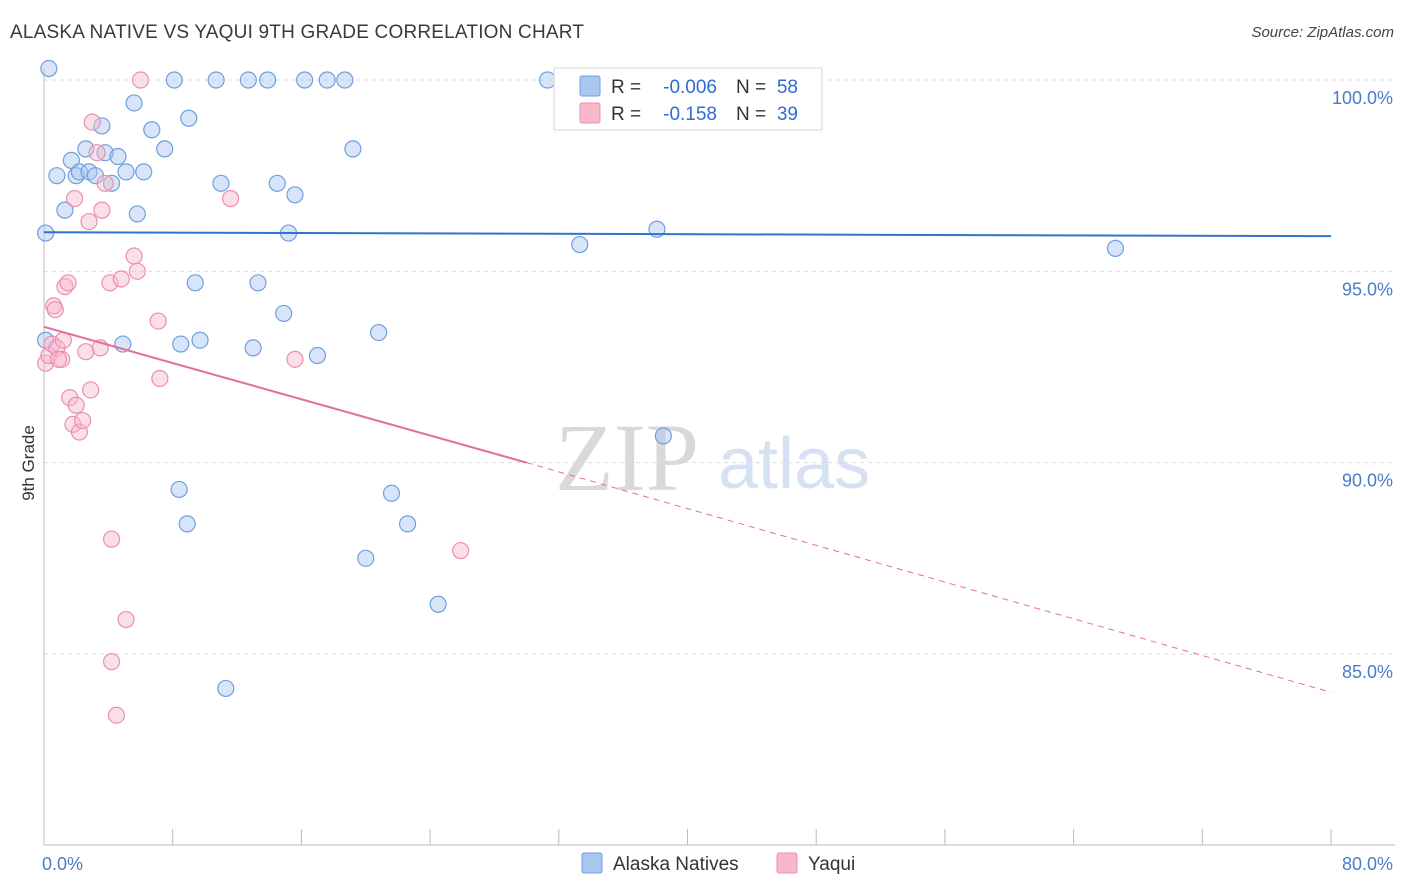 The image size is (1406, 892). Describe the element at coordinates (929, 577) in the screenshot. I see `trend-line-extension-yaqui` at that location.